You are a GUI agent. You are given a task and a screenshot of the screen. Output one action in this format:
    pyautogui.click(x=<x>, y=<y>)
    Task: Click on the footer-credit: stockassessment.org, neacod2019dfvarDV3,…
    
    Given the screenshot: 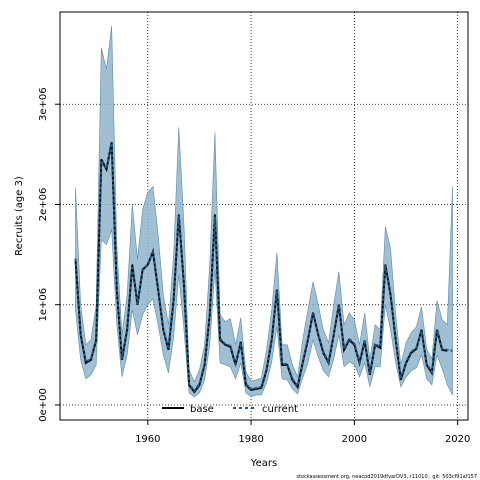 What is the action you would take?
    pyautogui.click(x=386, y=477)
    